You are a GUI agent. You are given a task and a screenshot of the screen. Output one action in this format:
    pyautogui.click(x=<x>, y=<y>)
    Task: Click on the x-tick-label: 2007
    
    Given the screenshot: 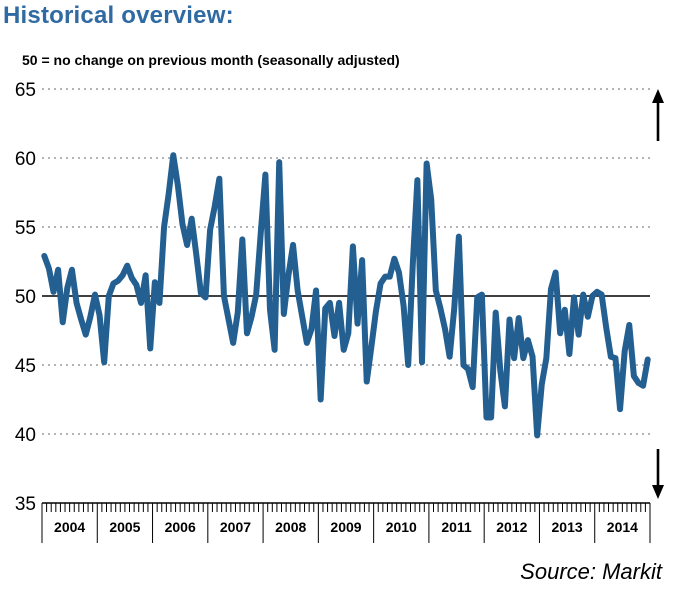 What is the action you would take?
    pyautogui.click(x=235, y=527)
    